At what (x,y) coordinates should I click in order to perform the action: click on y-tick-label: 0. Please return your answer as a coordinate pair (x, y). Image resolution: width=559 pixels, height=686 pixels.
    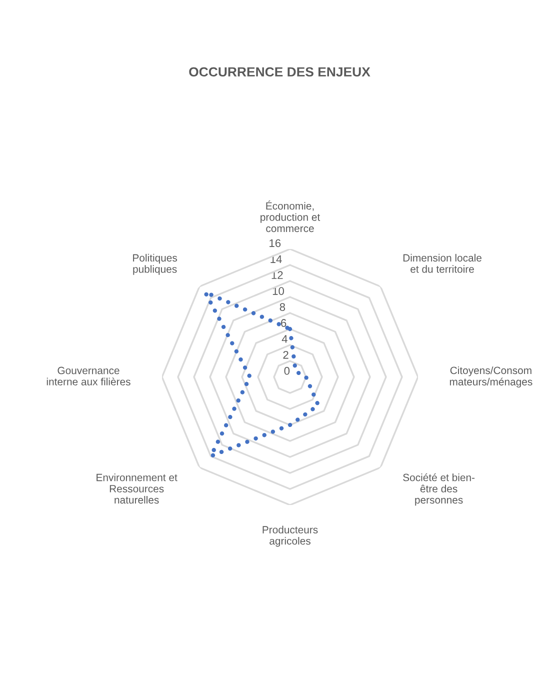
    Looking at the image, I should click on (287, 370).